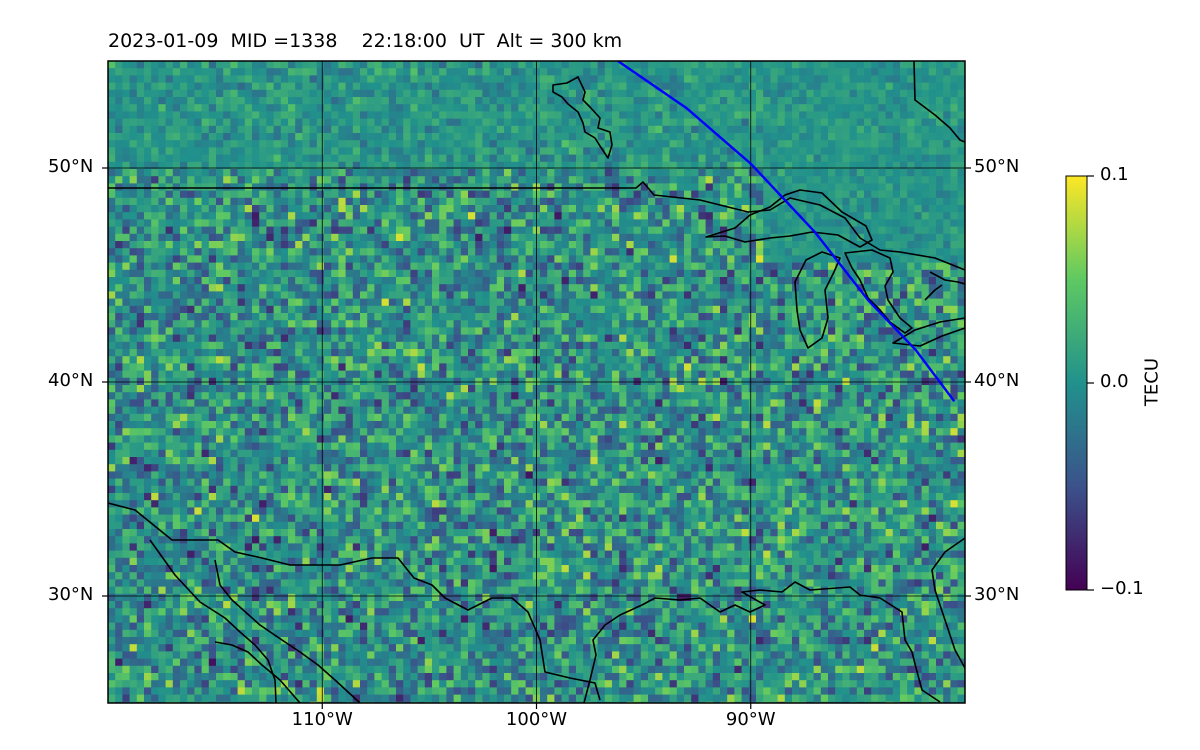 The height and width of the screenshot is (750, 1200). What do you see at coordinates (789, 218) in the screenshot?
I see `lake-superior` at bounding box center [789, 218].